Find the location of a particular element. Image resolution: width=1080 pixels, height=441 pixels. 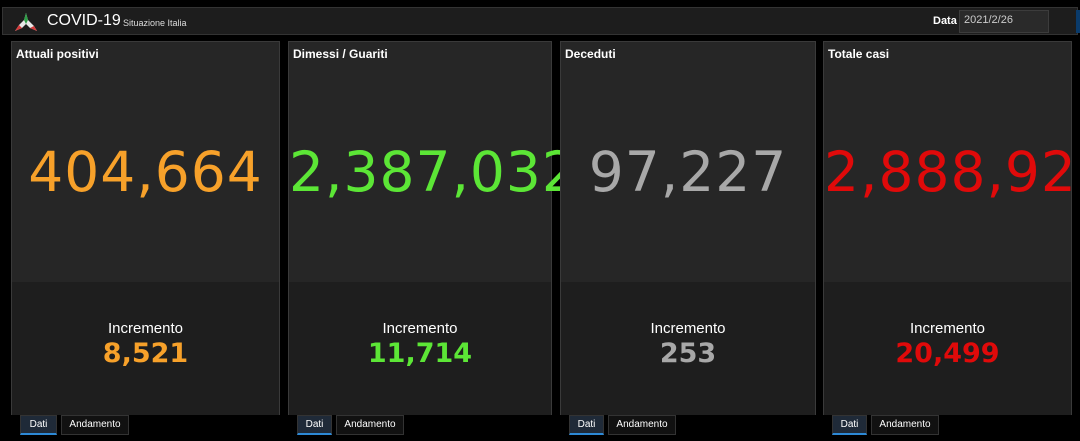

app-subtitle: Situazione Italia is located at coordinates (155, 23).